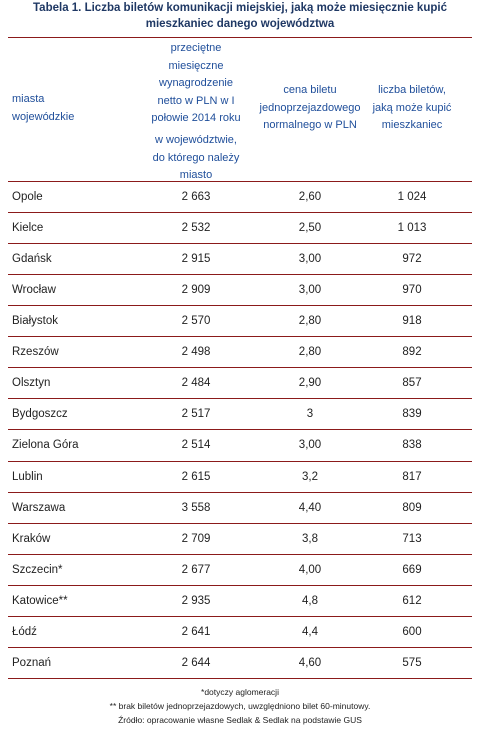  I want to click on city-cell: Kraków, so click(31, 538).